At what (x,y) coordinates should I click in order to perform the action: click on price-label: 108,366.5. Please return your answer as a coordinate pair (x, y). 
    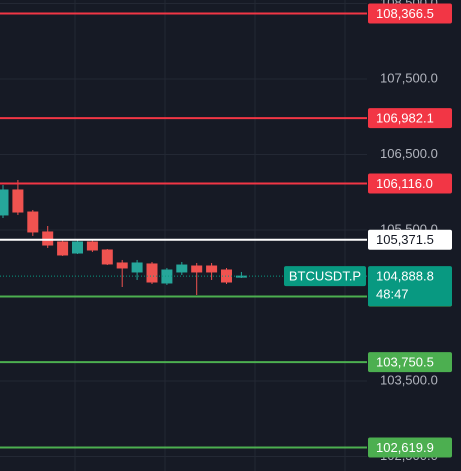
    Looking at the image, I should click on (405, 13).